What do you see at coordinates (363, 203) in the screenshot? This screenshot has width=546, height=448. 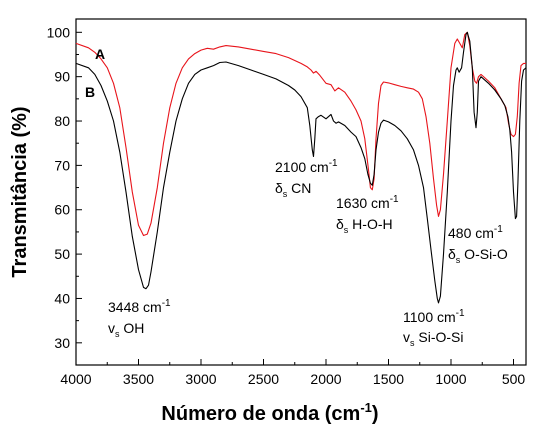 I see `peak-1630-value: 1630 cm` at bounding box center [363, 203].